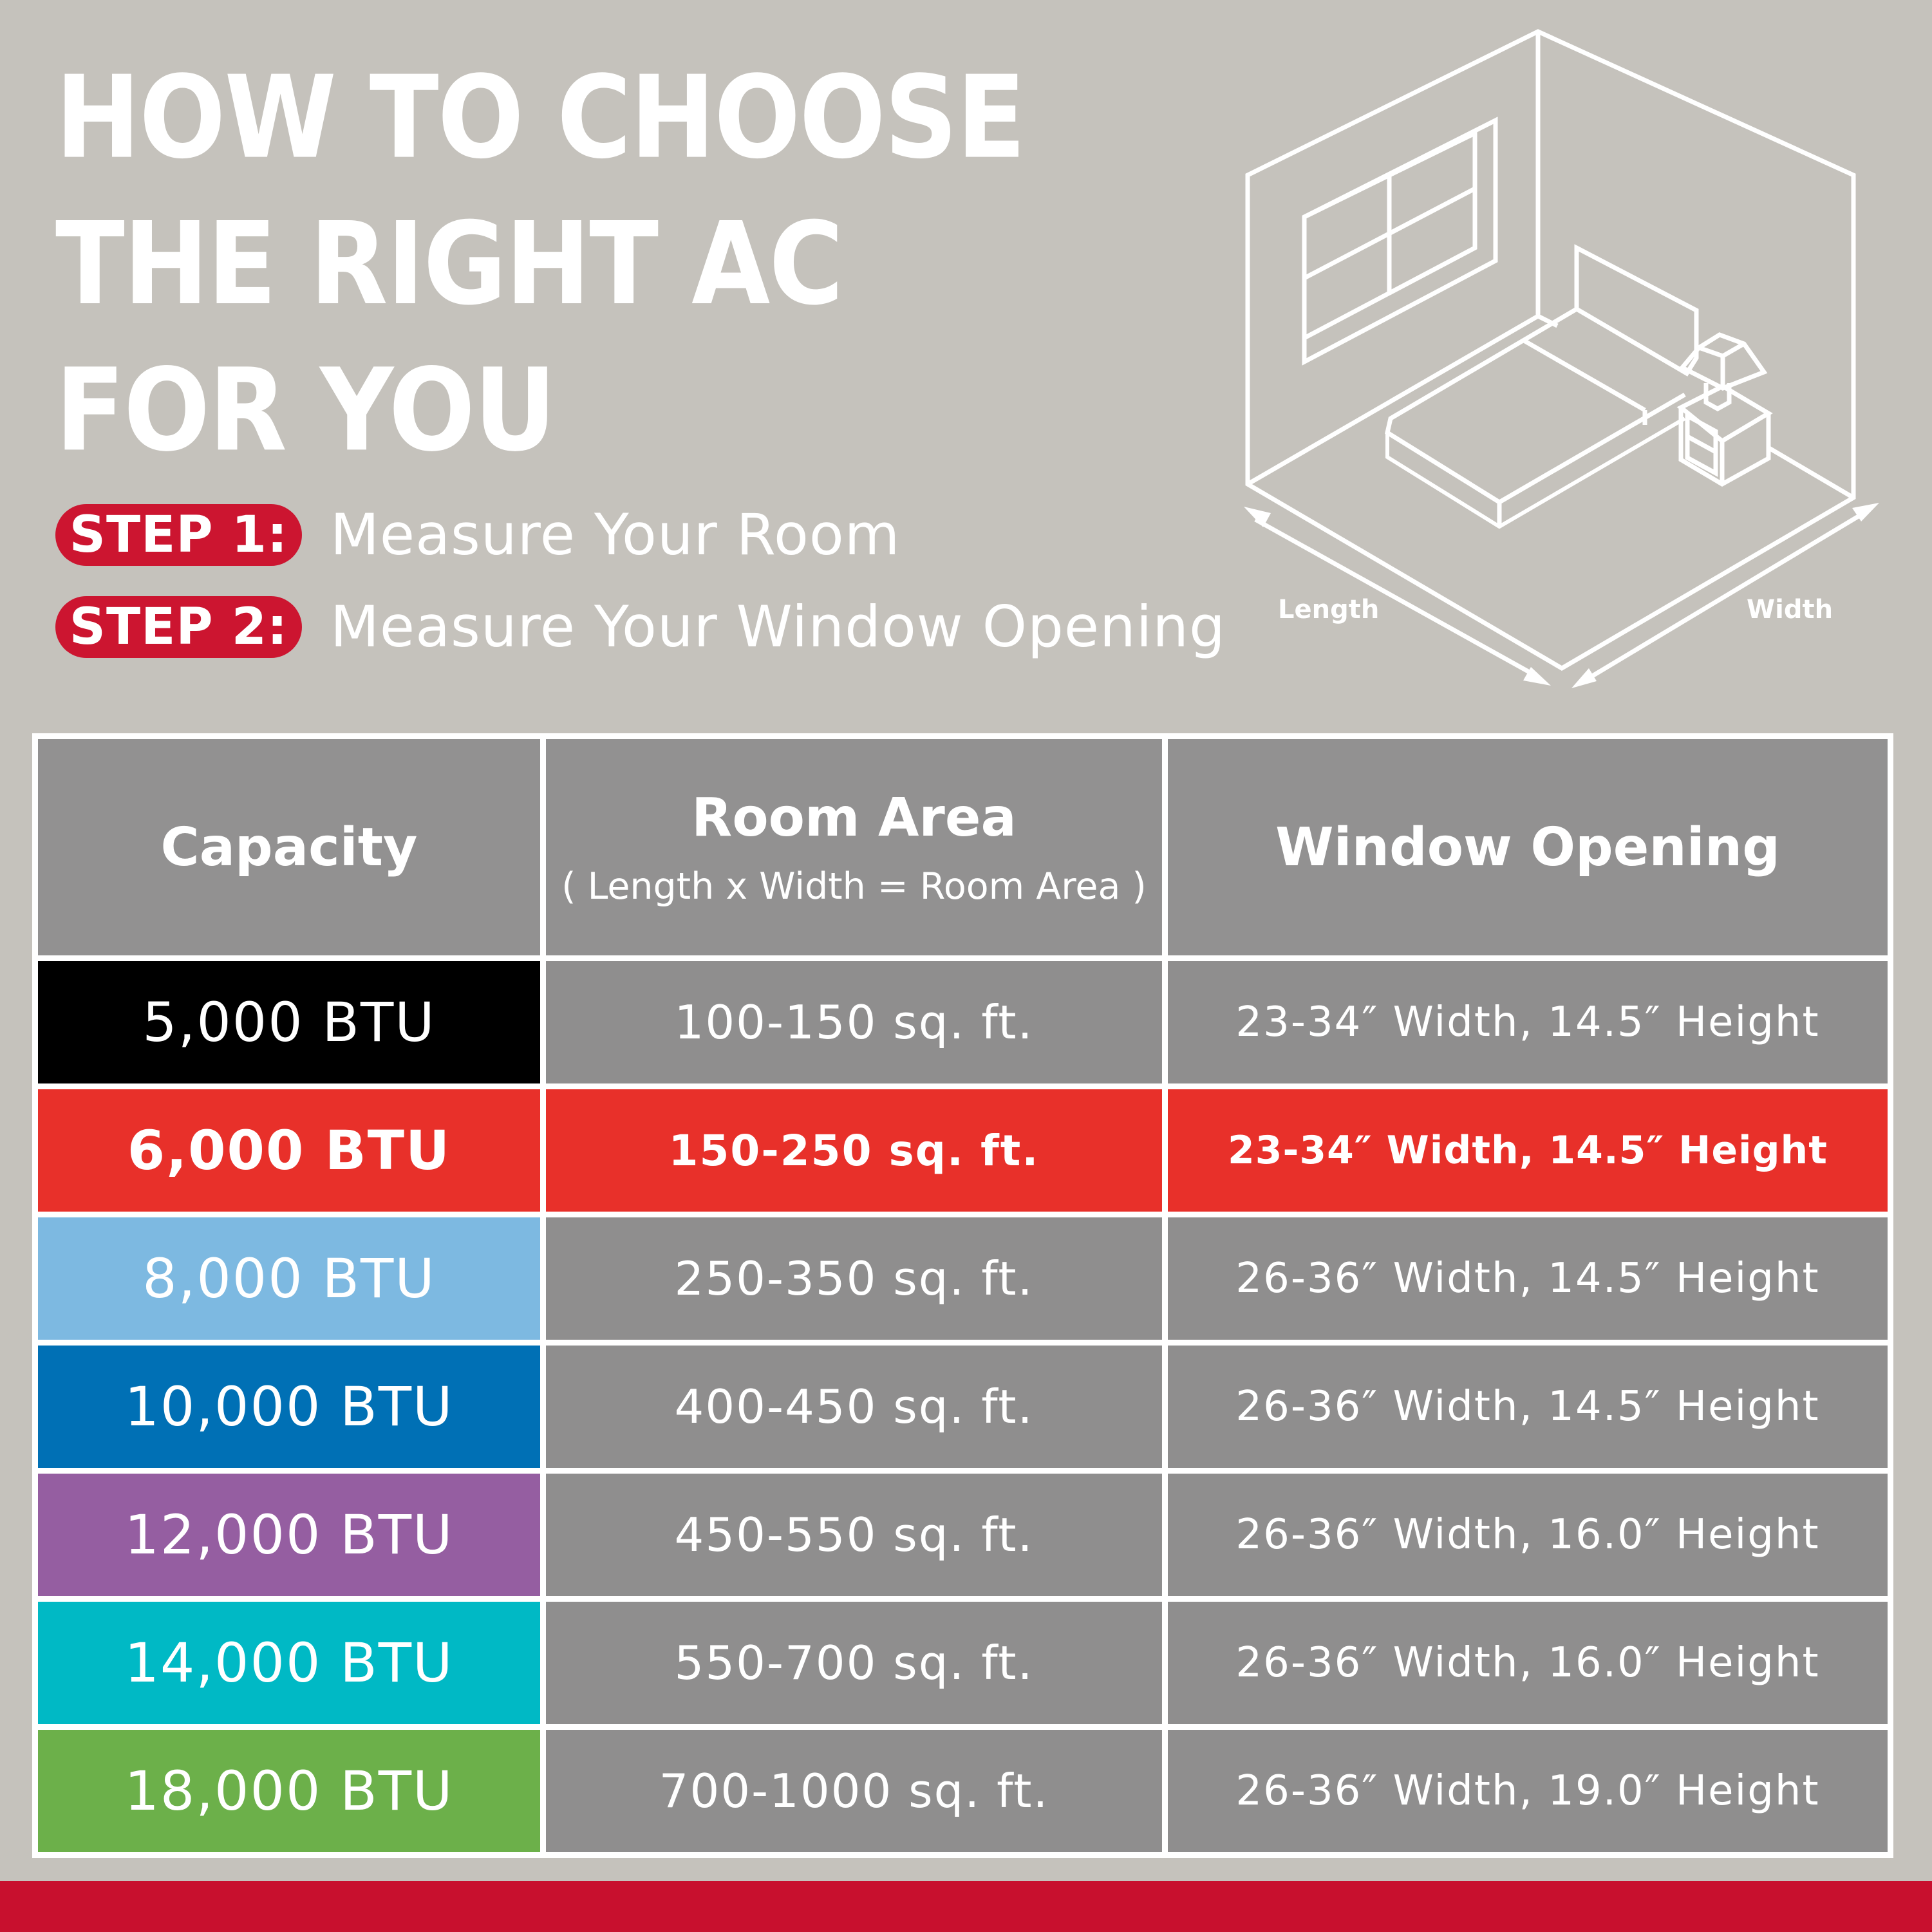  Describe the element at coordinates (289, 1535) in the screenshot. I see `table-cell-capacity: 12,000 BTU` at that location.